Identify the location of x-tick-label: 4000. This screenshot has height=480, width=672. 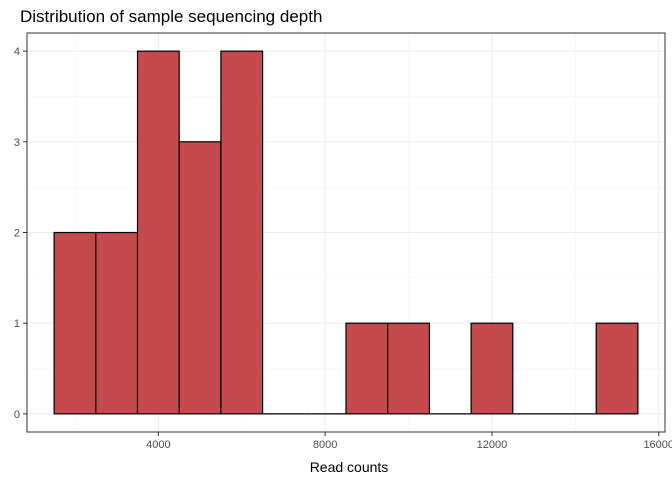
(158, 445).